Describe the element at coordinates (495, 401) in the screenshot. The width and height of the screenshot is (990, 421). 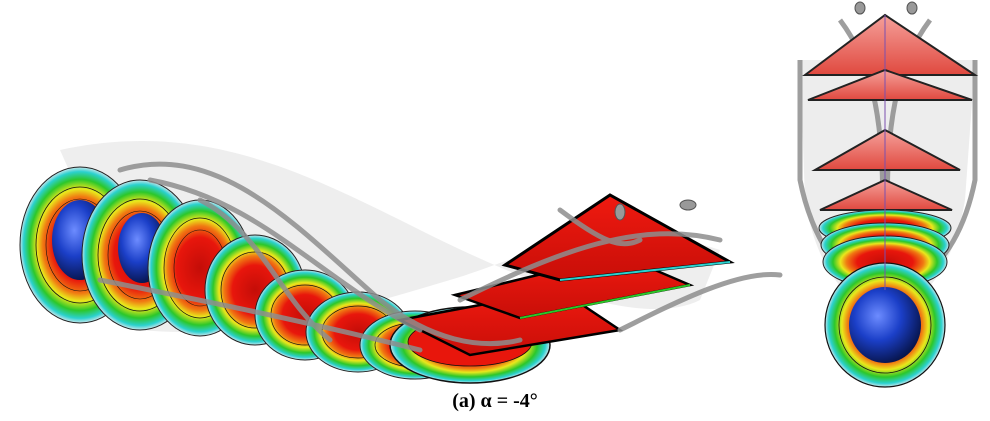
I see `figure-caption: (a) α = -4°` at that location.